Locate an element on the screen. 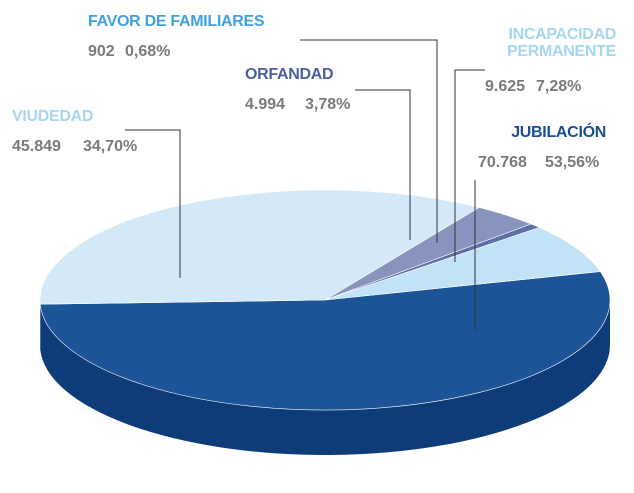 The image size is (634, 493). value-label: 9.625 is located at coordinates (505, 86).